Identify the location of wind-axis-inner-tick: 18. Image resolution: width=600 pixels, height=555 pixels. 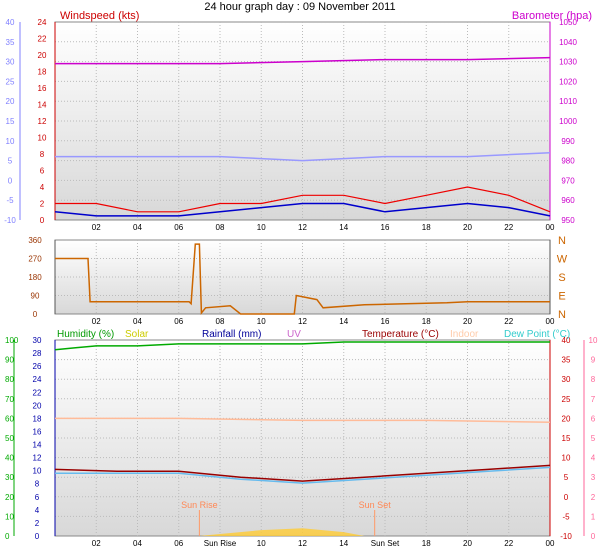
(42, 72).